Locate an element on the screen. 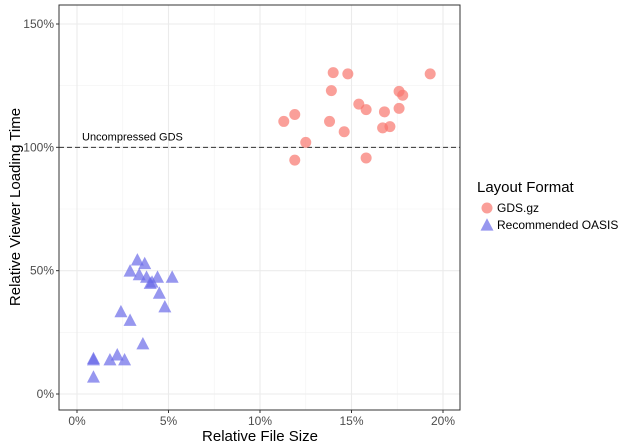 This screenshot has width=624, height=448. y-tick-label: 50% is located at coordinates (42, 271).